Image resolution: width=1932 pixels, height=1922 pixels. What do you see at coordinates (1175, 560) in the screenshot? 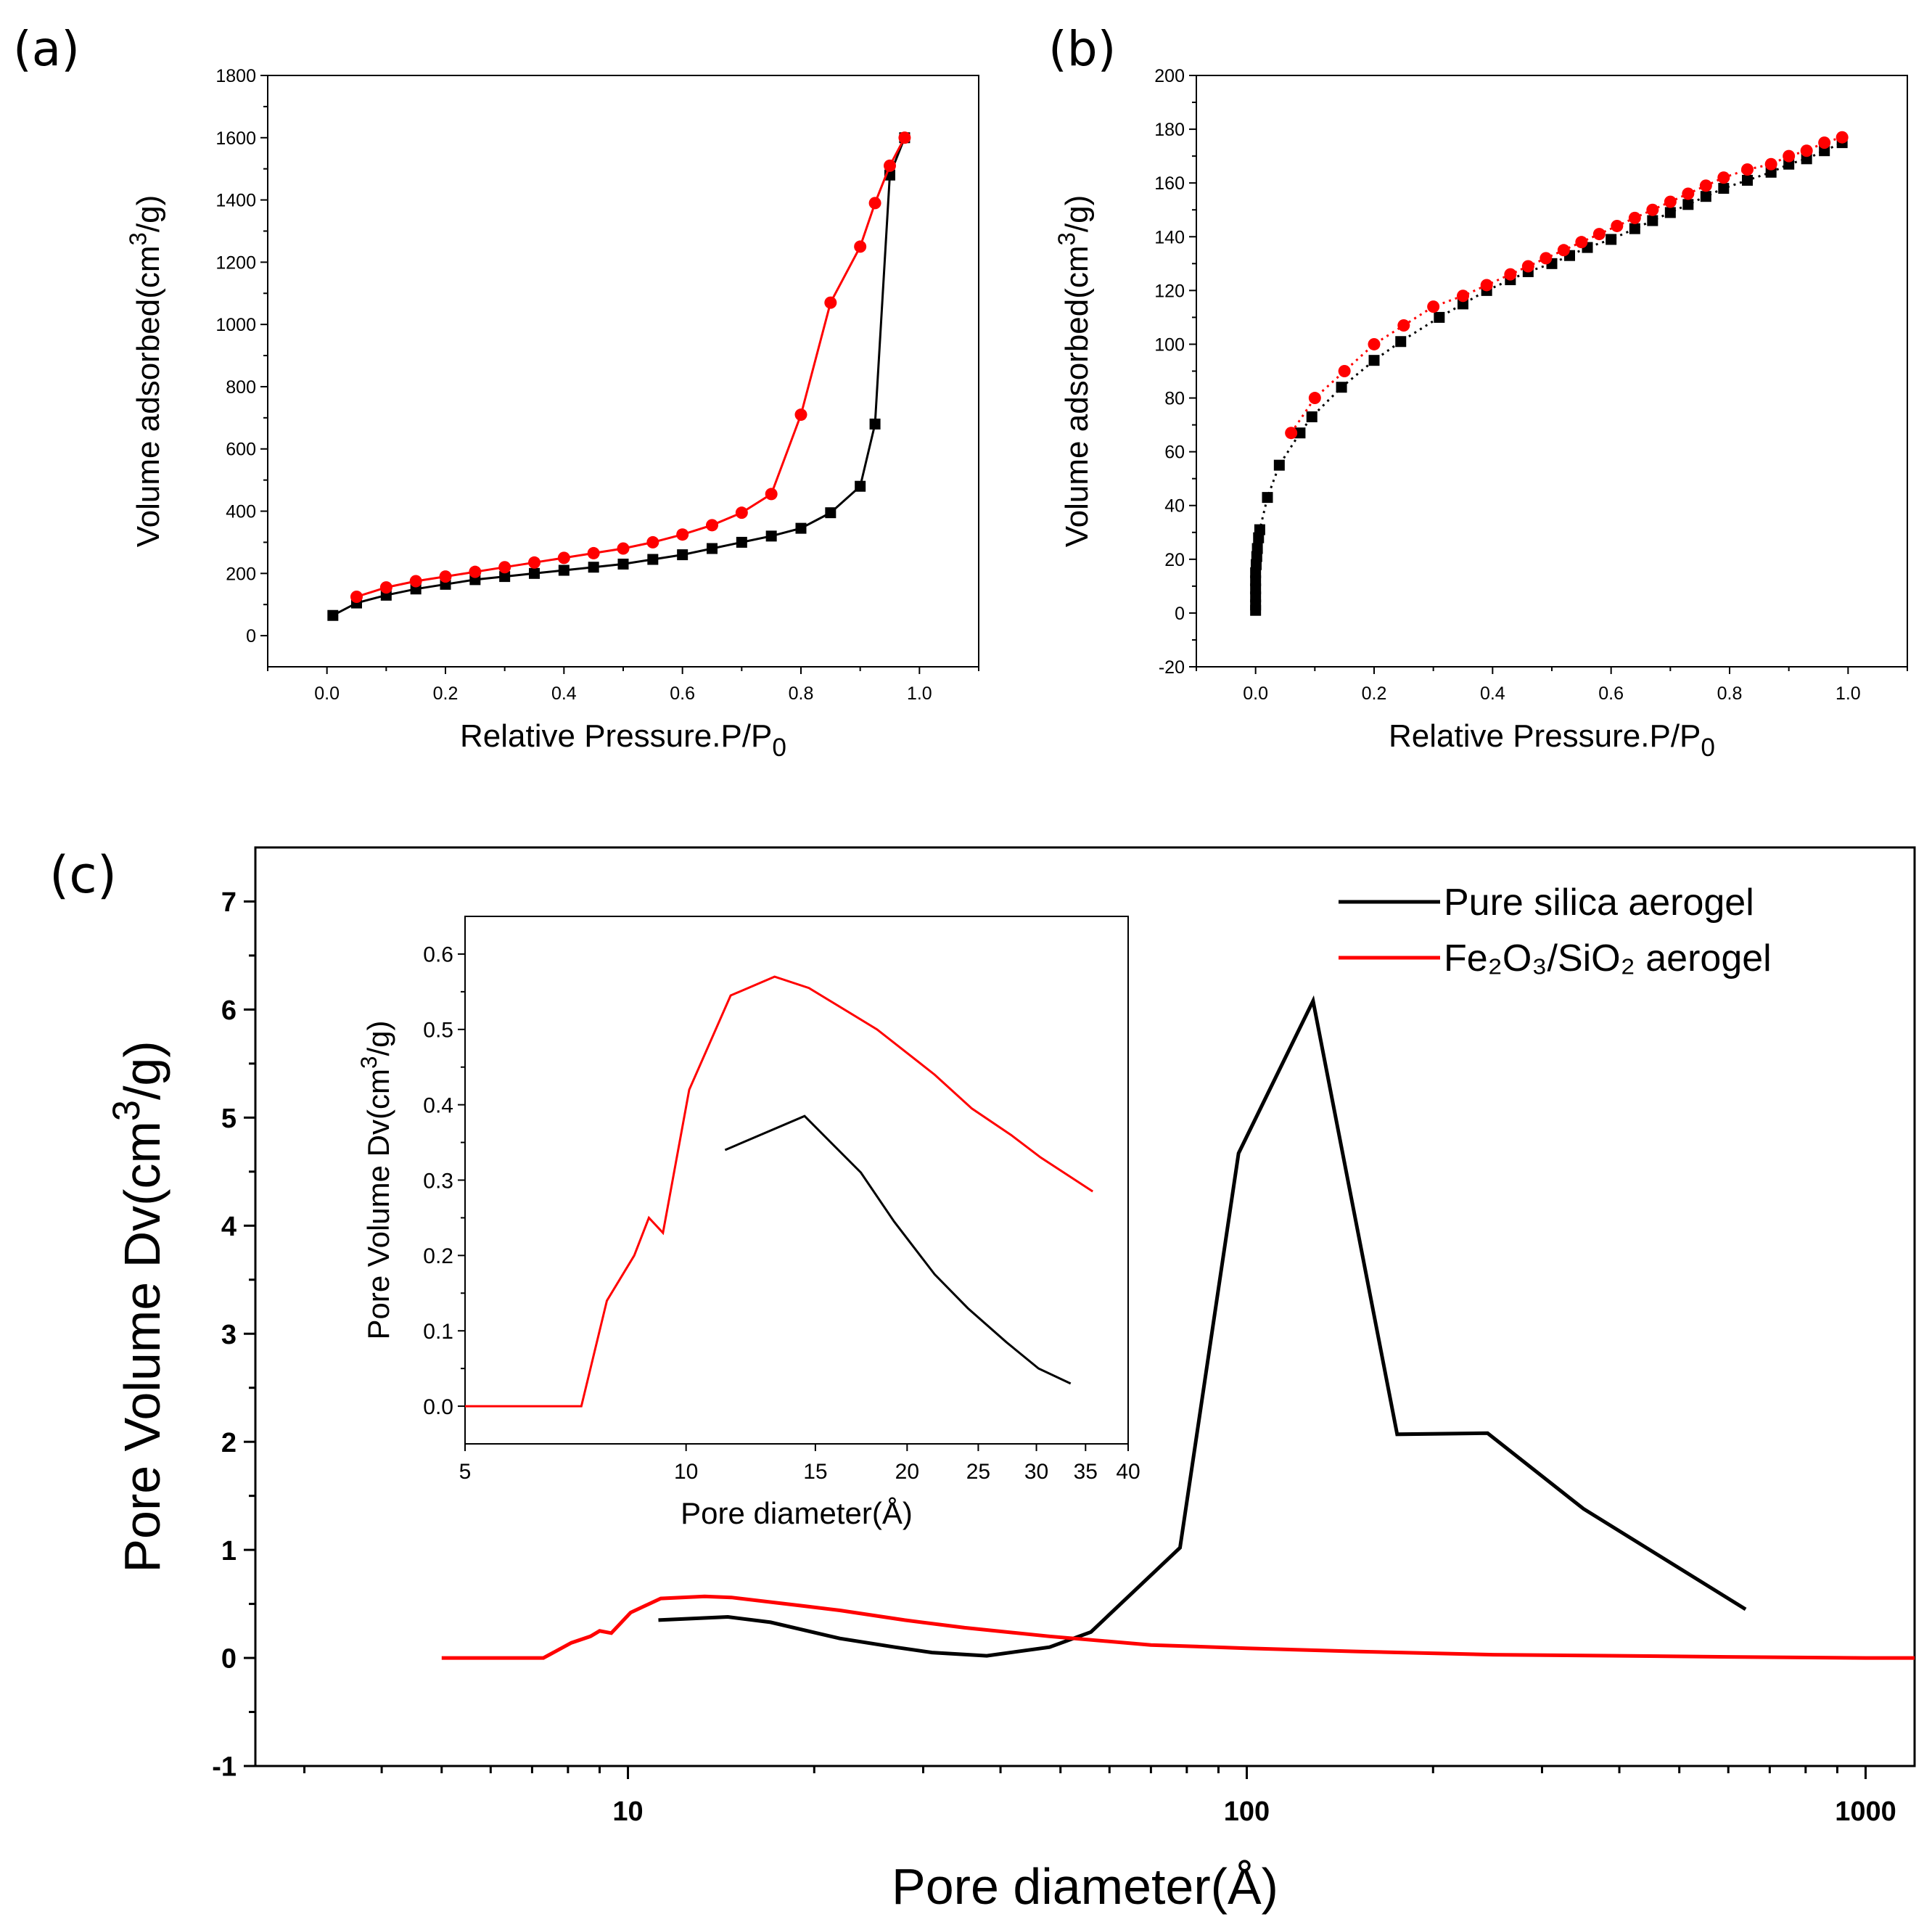
I see `y-tick-label: 20` at bounding box center [1175, 560].